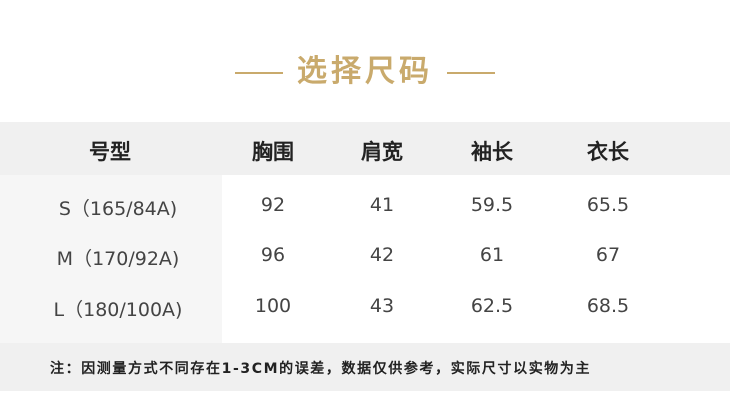 The height and width of the screenshot is (414, 730). I want to click on table-cell: 59.5, so click(492, 205).